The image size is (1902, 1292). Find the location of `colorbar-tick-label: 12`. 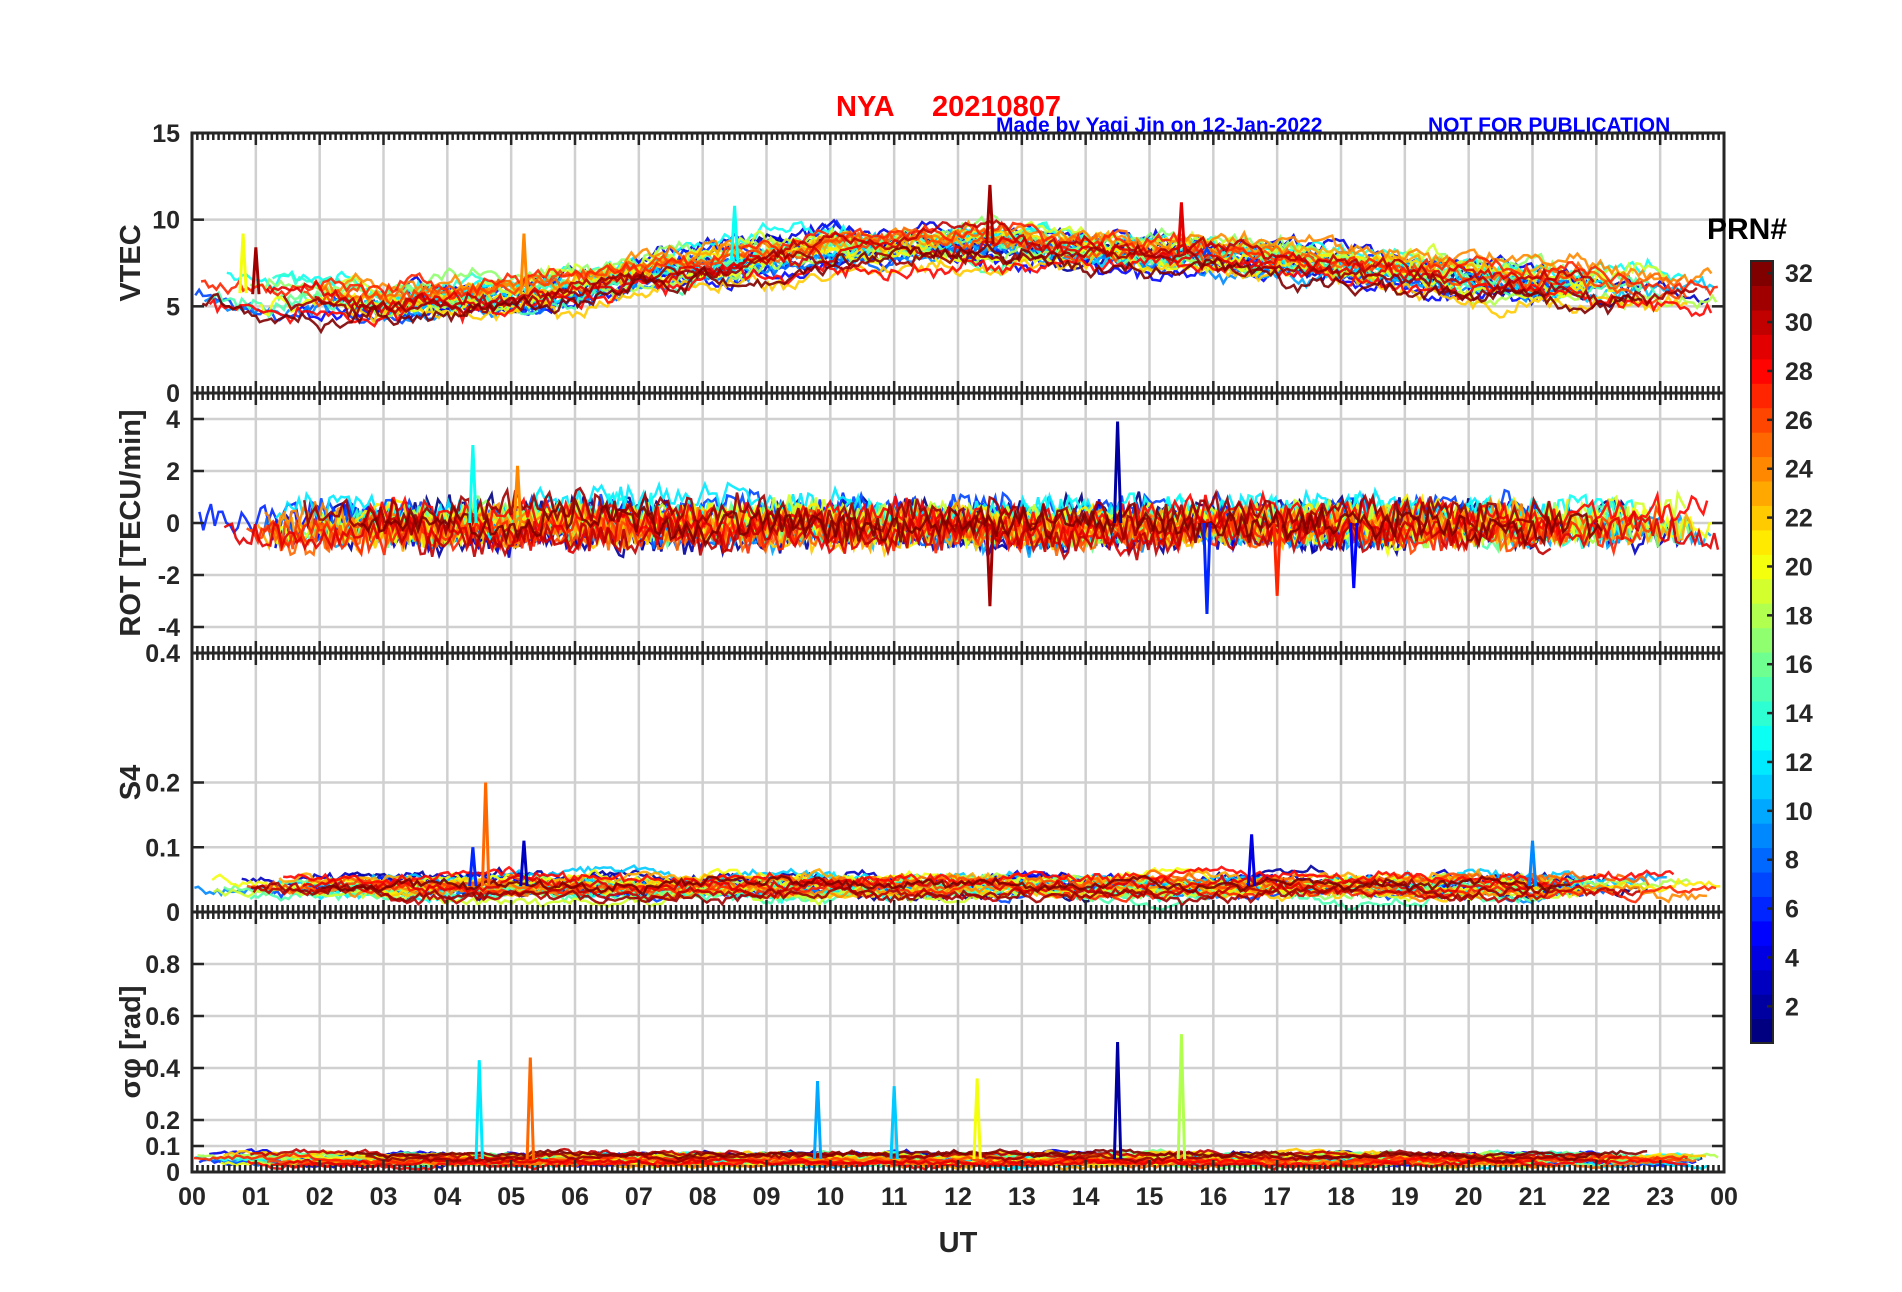

colorbar-tick-label: 12 is located at coordinates (1799, 763).